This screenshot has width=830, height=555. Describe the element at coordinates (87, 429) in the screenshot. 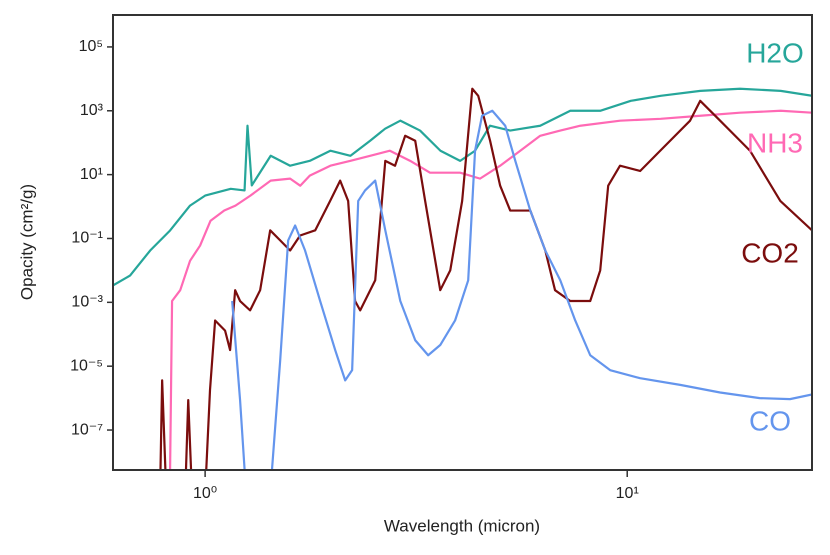

I see `y-tick-label: 10⁻⁷` at that location.